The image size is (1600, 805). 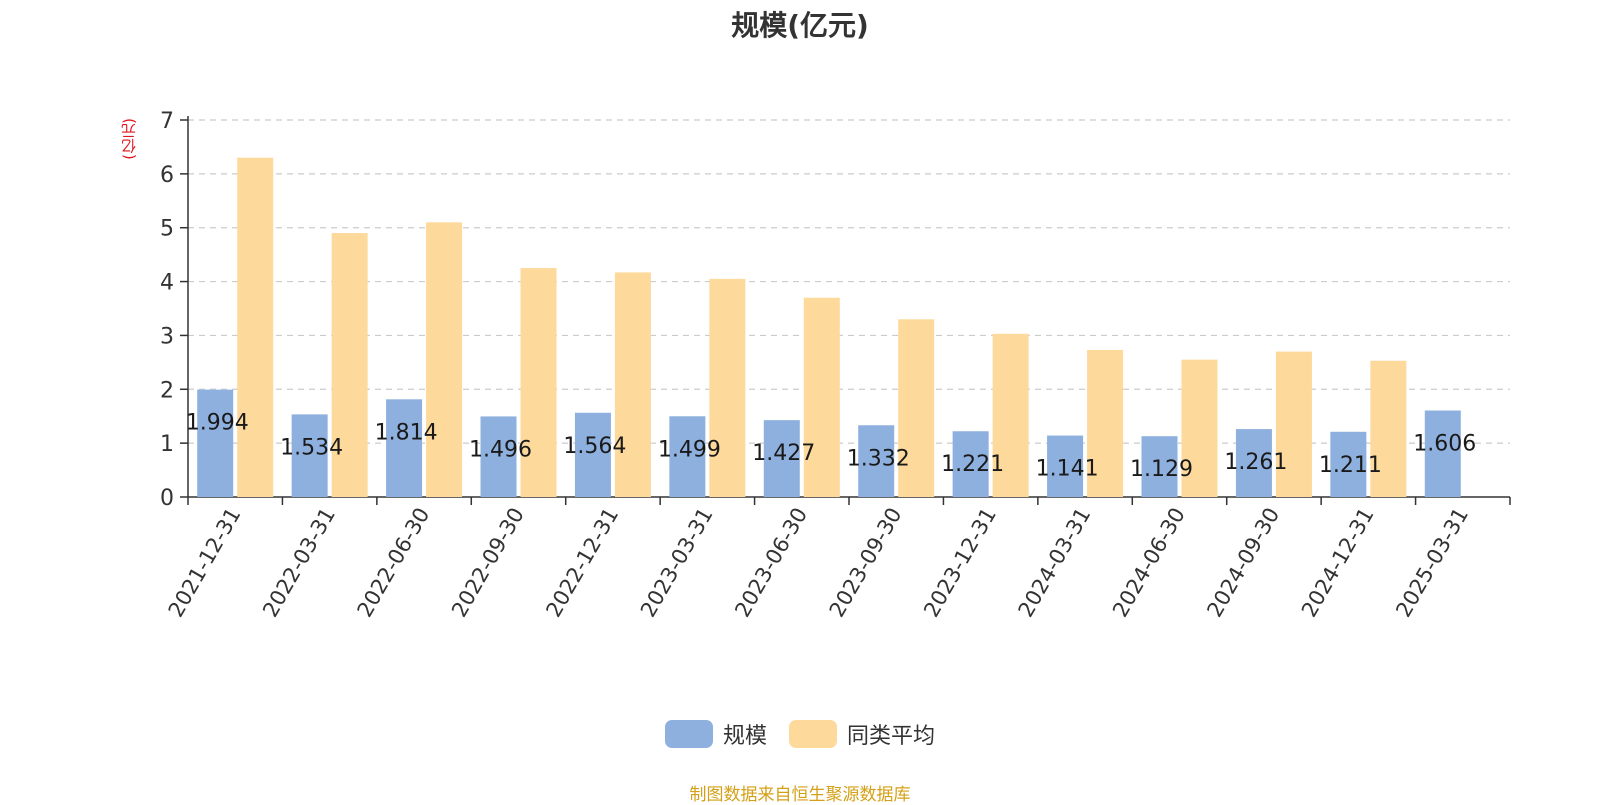 I want to click on data-label: 1.332, so click(x=878, y=458).